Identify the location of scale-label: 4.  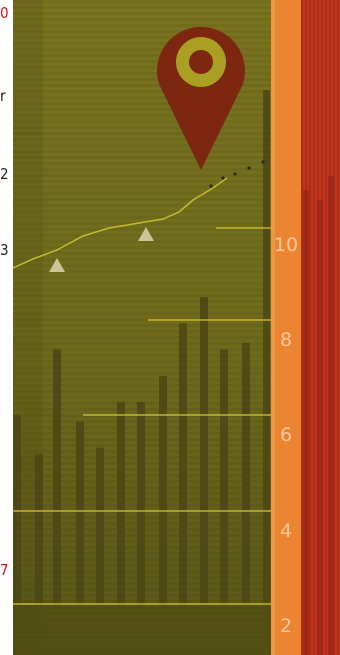
(286, 531).